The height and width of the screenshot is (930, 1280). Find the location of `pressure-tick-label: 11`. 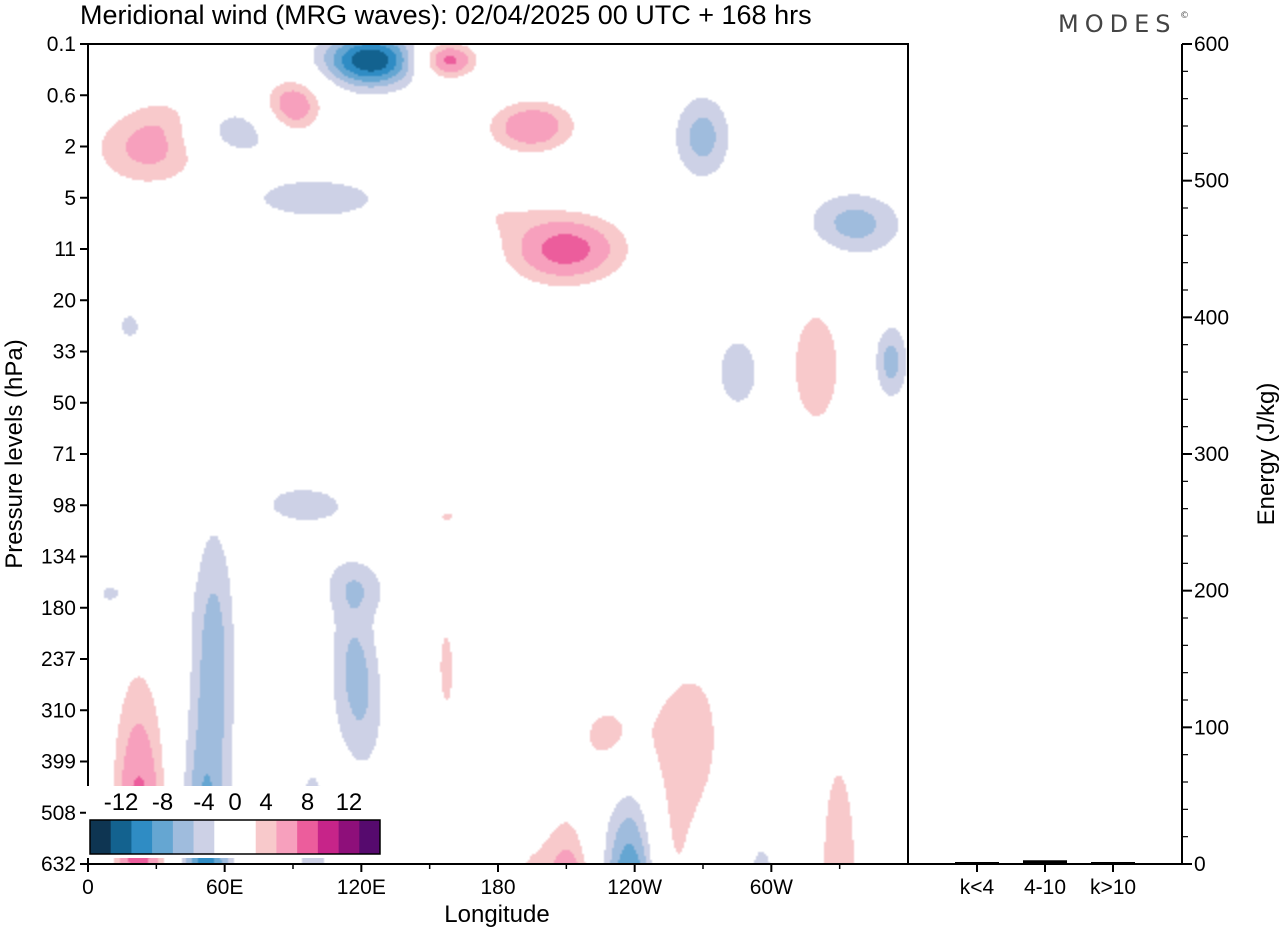

pressure-tick-label: 11 is located at coordinates (65, 249).